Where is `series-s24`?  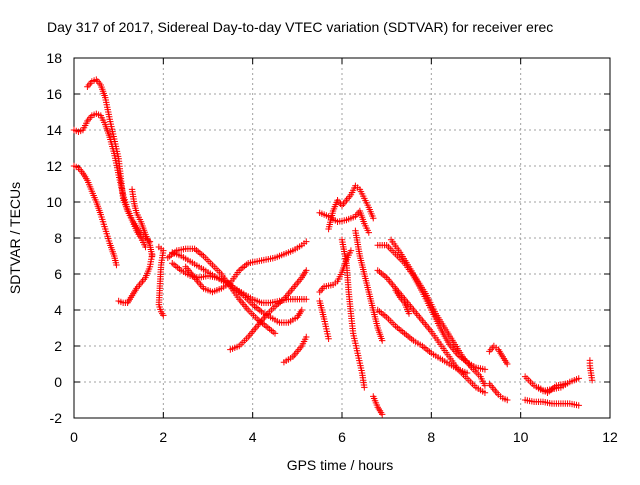
series-s24 is located at coordinates (402, 302).